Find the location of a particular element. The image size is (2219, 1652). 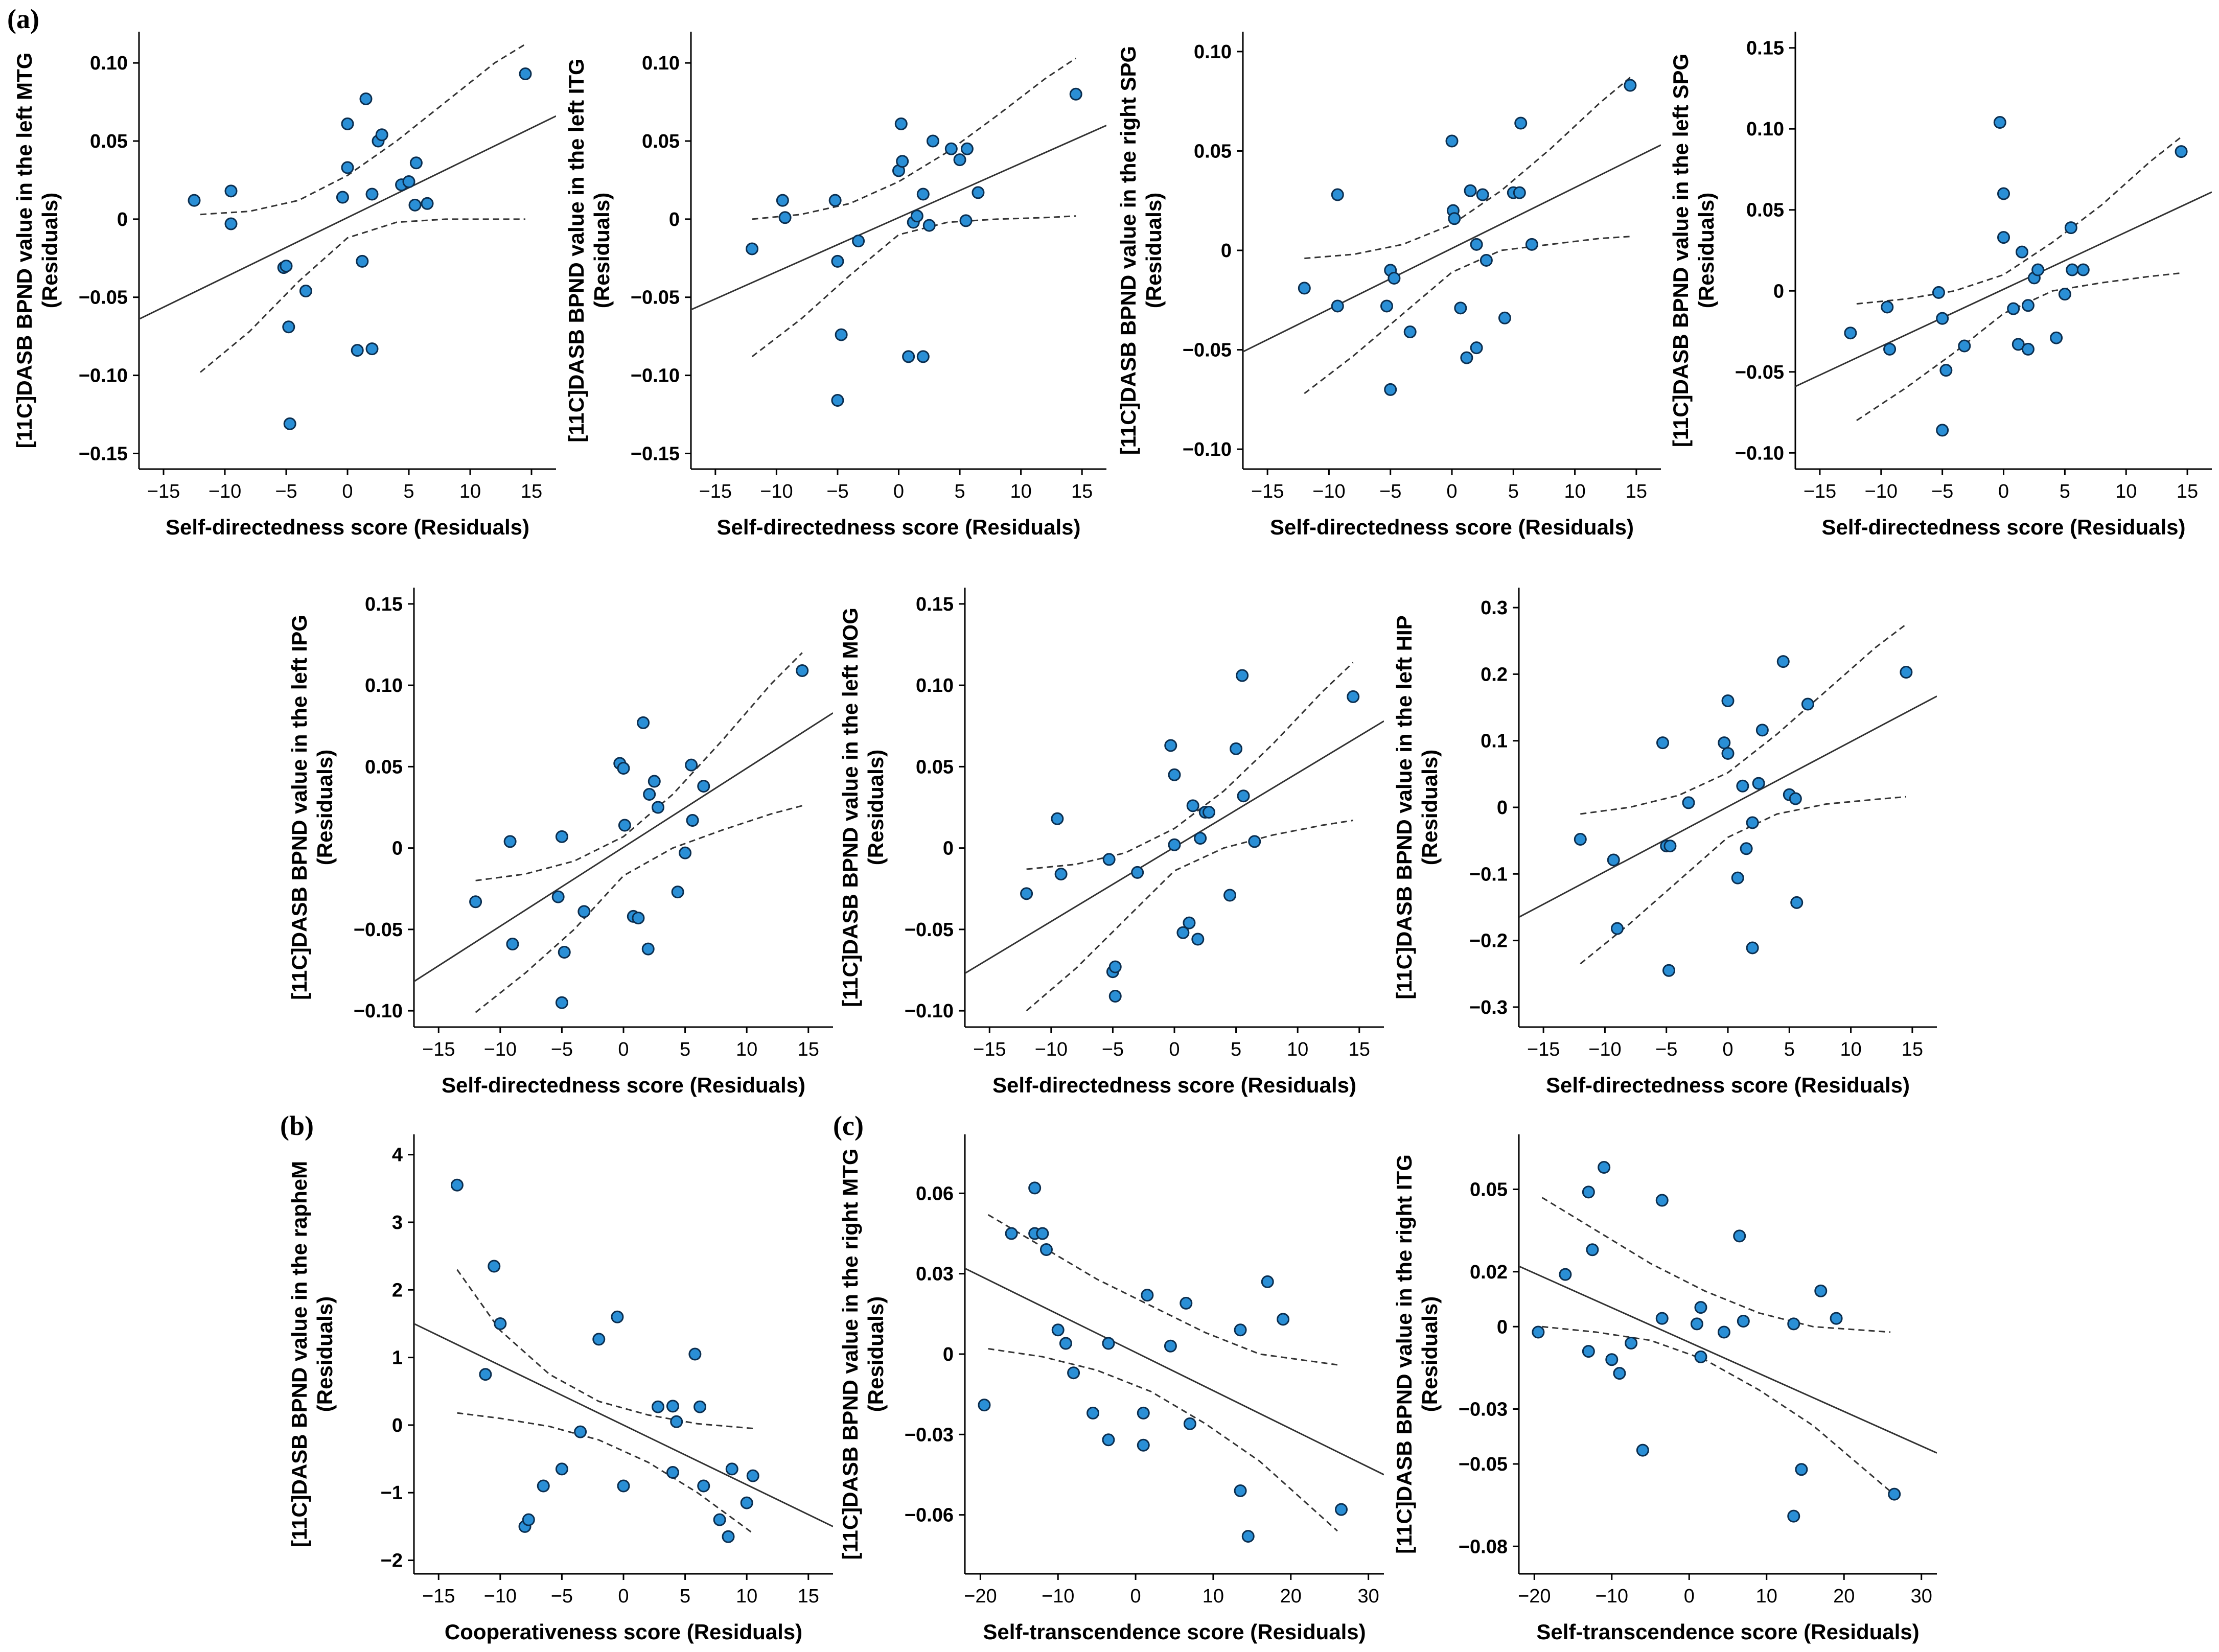

x-axis-label: Self-directedness score (Residuals) is located at coordinates (1452, 527).